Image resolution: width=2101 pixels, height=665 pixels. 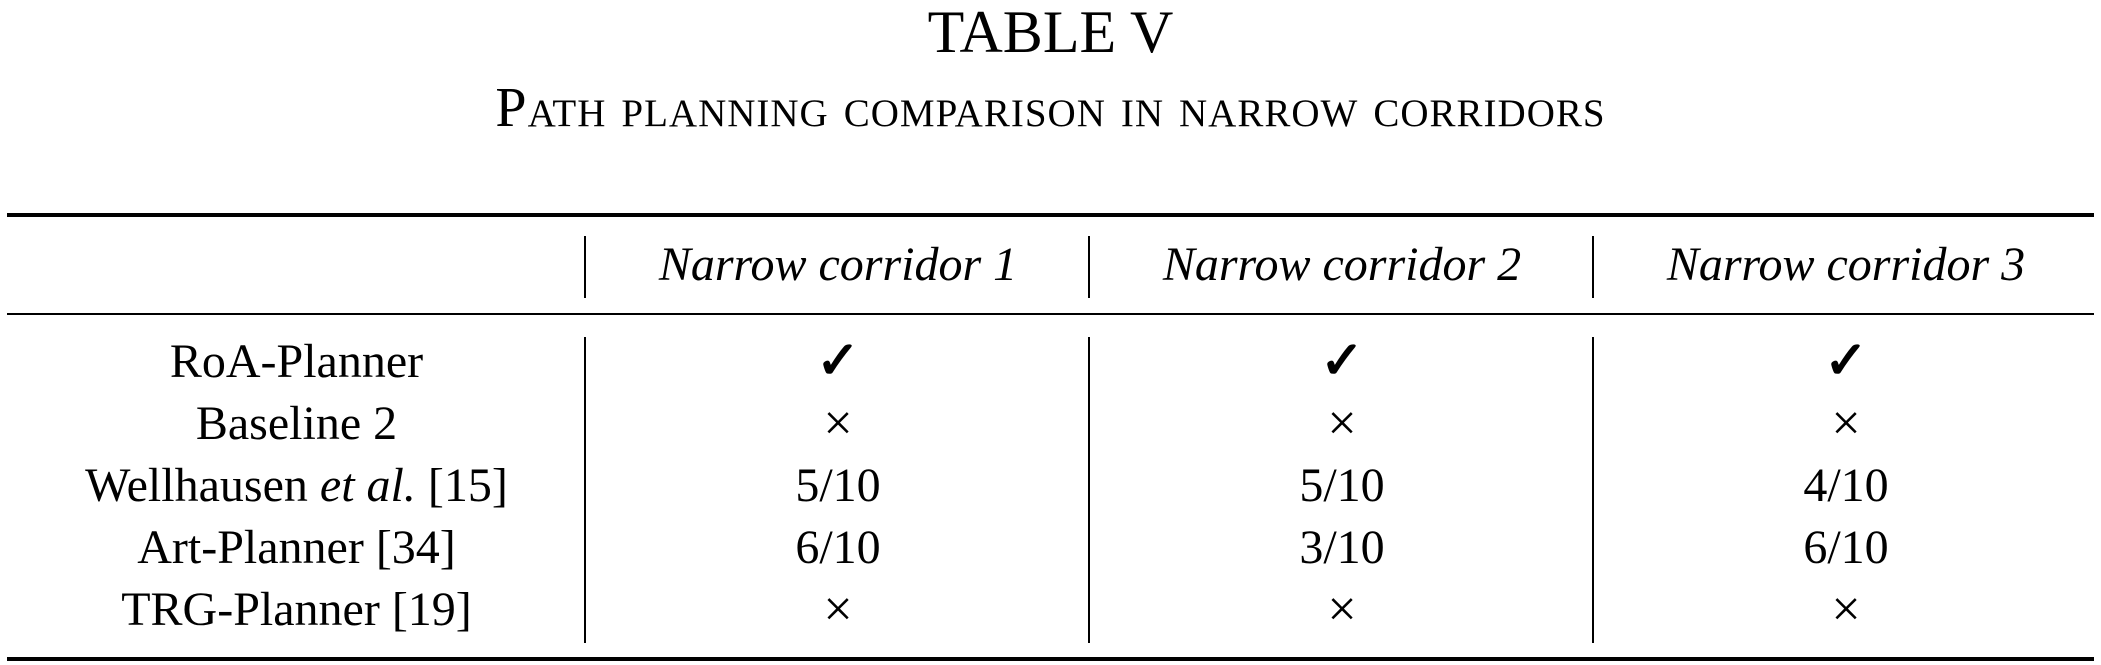 I want to click on method-name: Art-Planner [34], so click(x=296, y=547).